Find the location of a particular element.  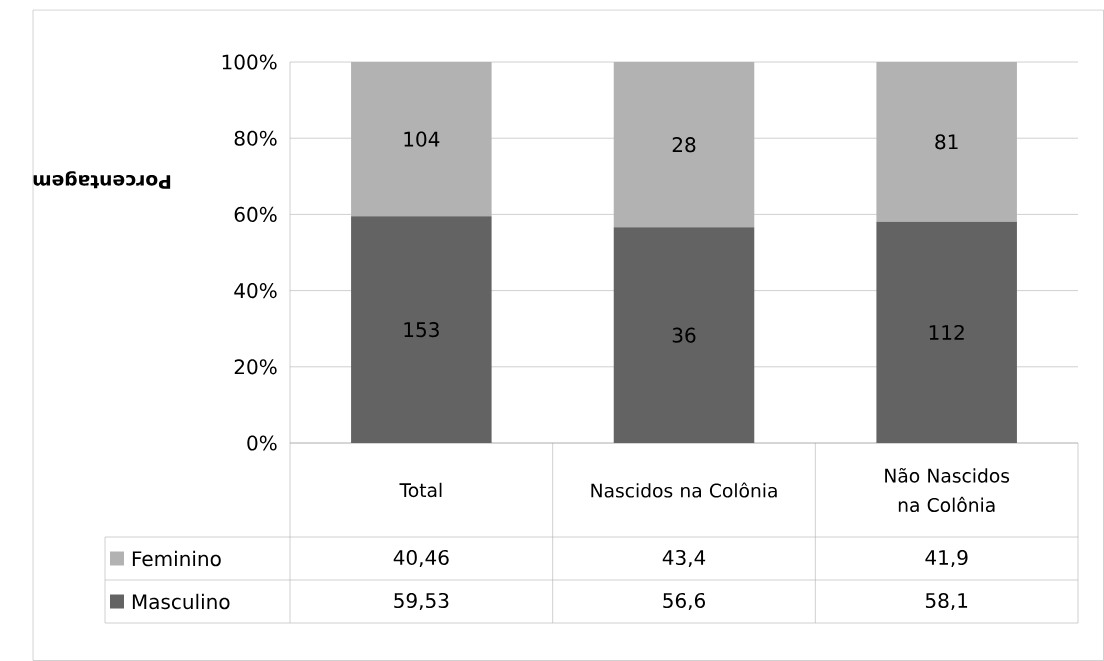

y-tick-label: 40% is located at coordinates (255, 291).